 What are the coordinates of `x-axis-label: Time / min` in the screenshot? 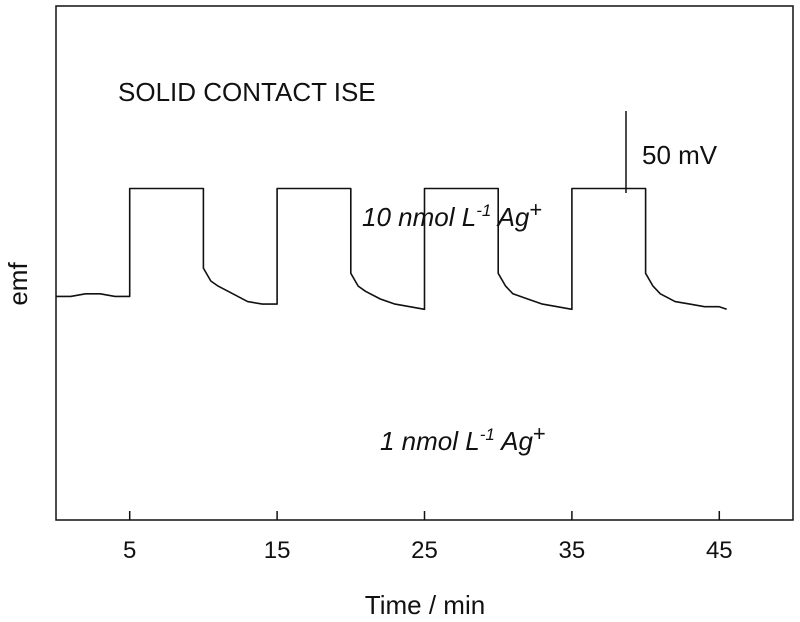 It's located at (425, 605).